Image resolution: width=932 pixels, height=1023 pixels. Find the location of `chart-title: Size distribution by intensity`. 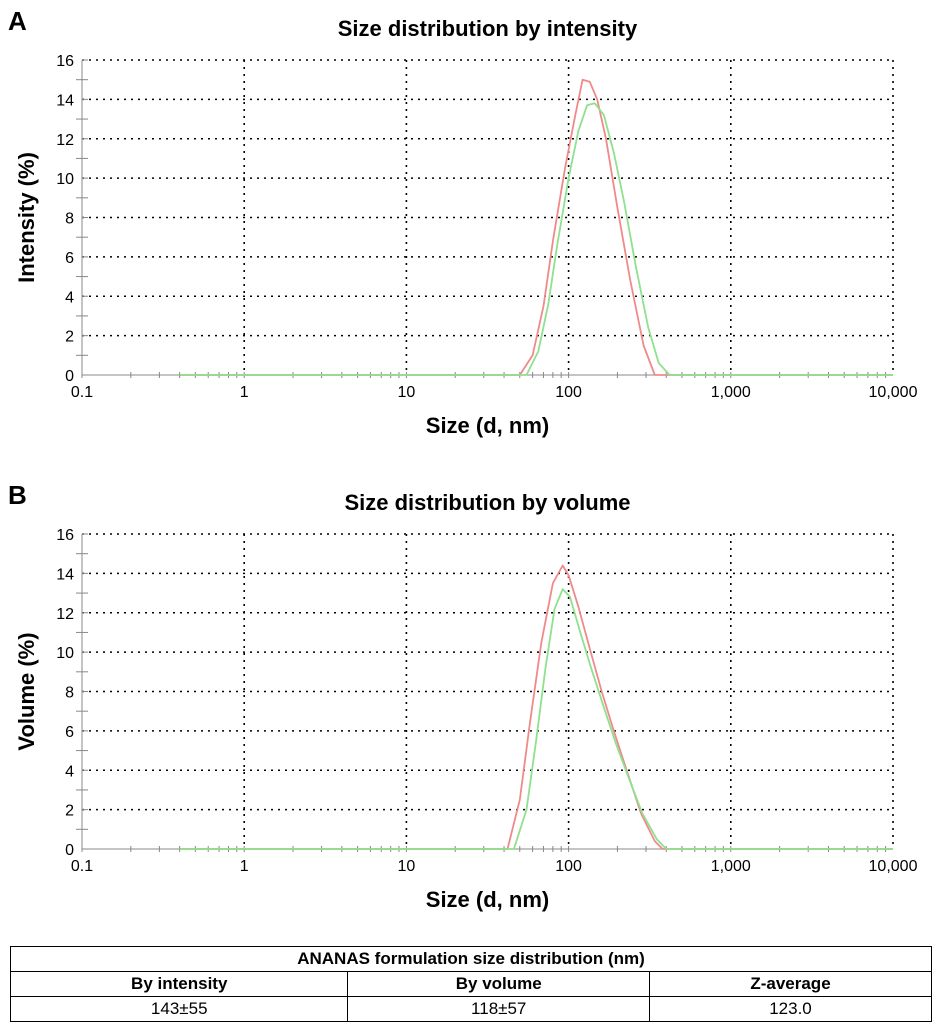

chart-title: Size distribution by intensity is located at coordinates (488, 28).